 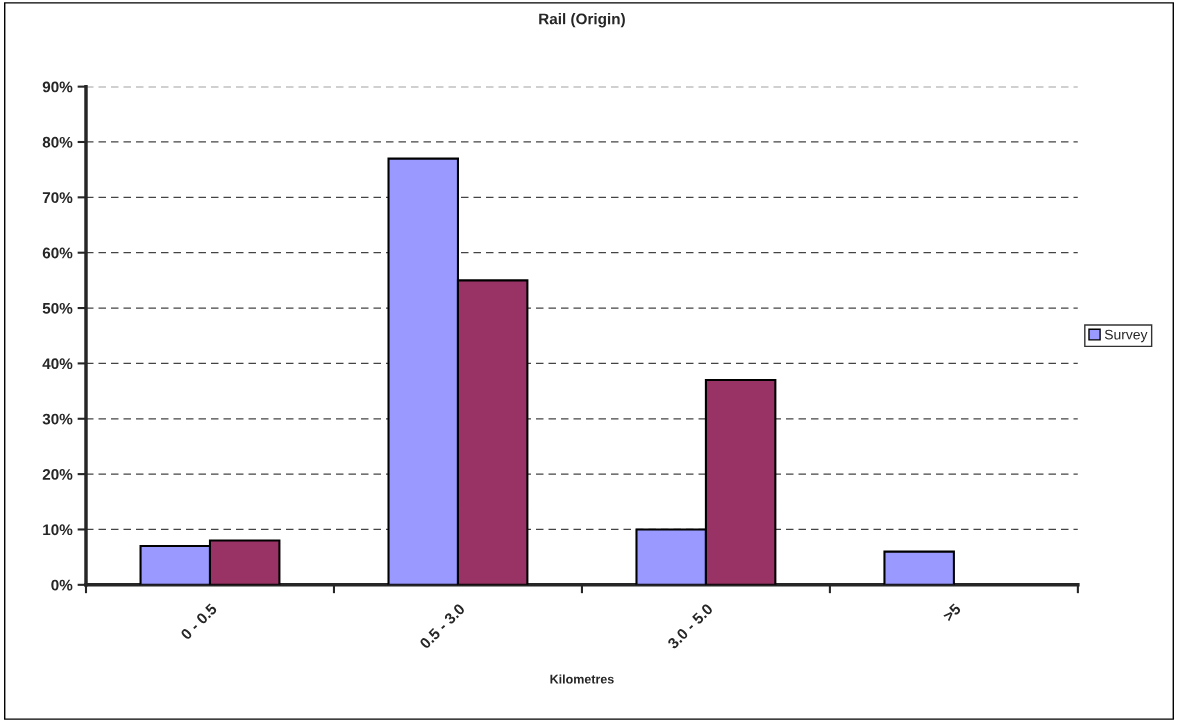 I want to click on y-tick-label: 90%, so click(x=57, y=87).